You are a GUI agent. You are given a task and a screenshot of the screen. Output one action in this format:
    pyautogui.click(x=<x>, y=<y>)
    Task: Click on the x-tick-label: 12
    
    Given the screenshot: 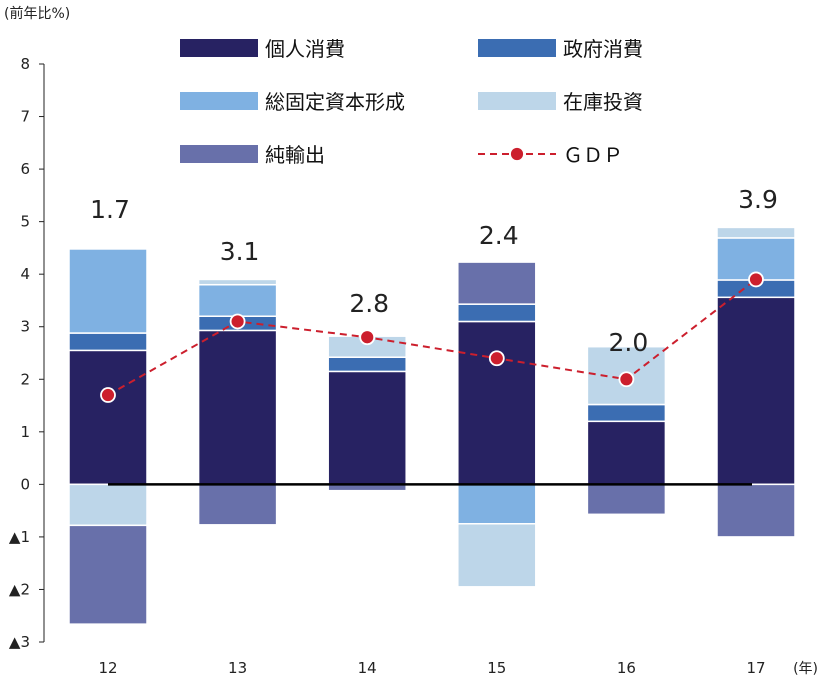 What is the action you would take?
    pyautogui.click(x=107, y=668)
    